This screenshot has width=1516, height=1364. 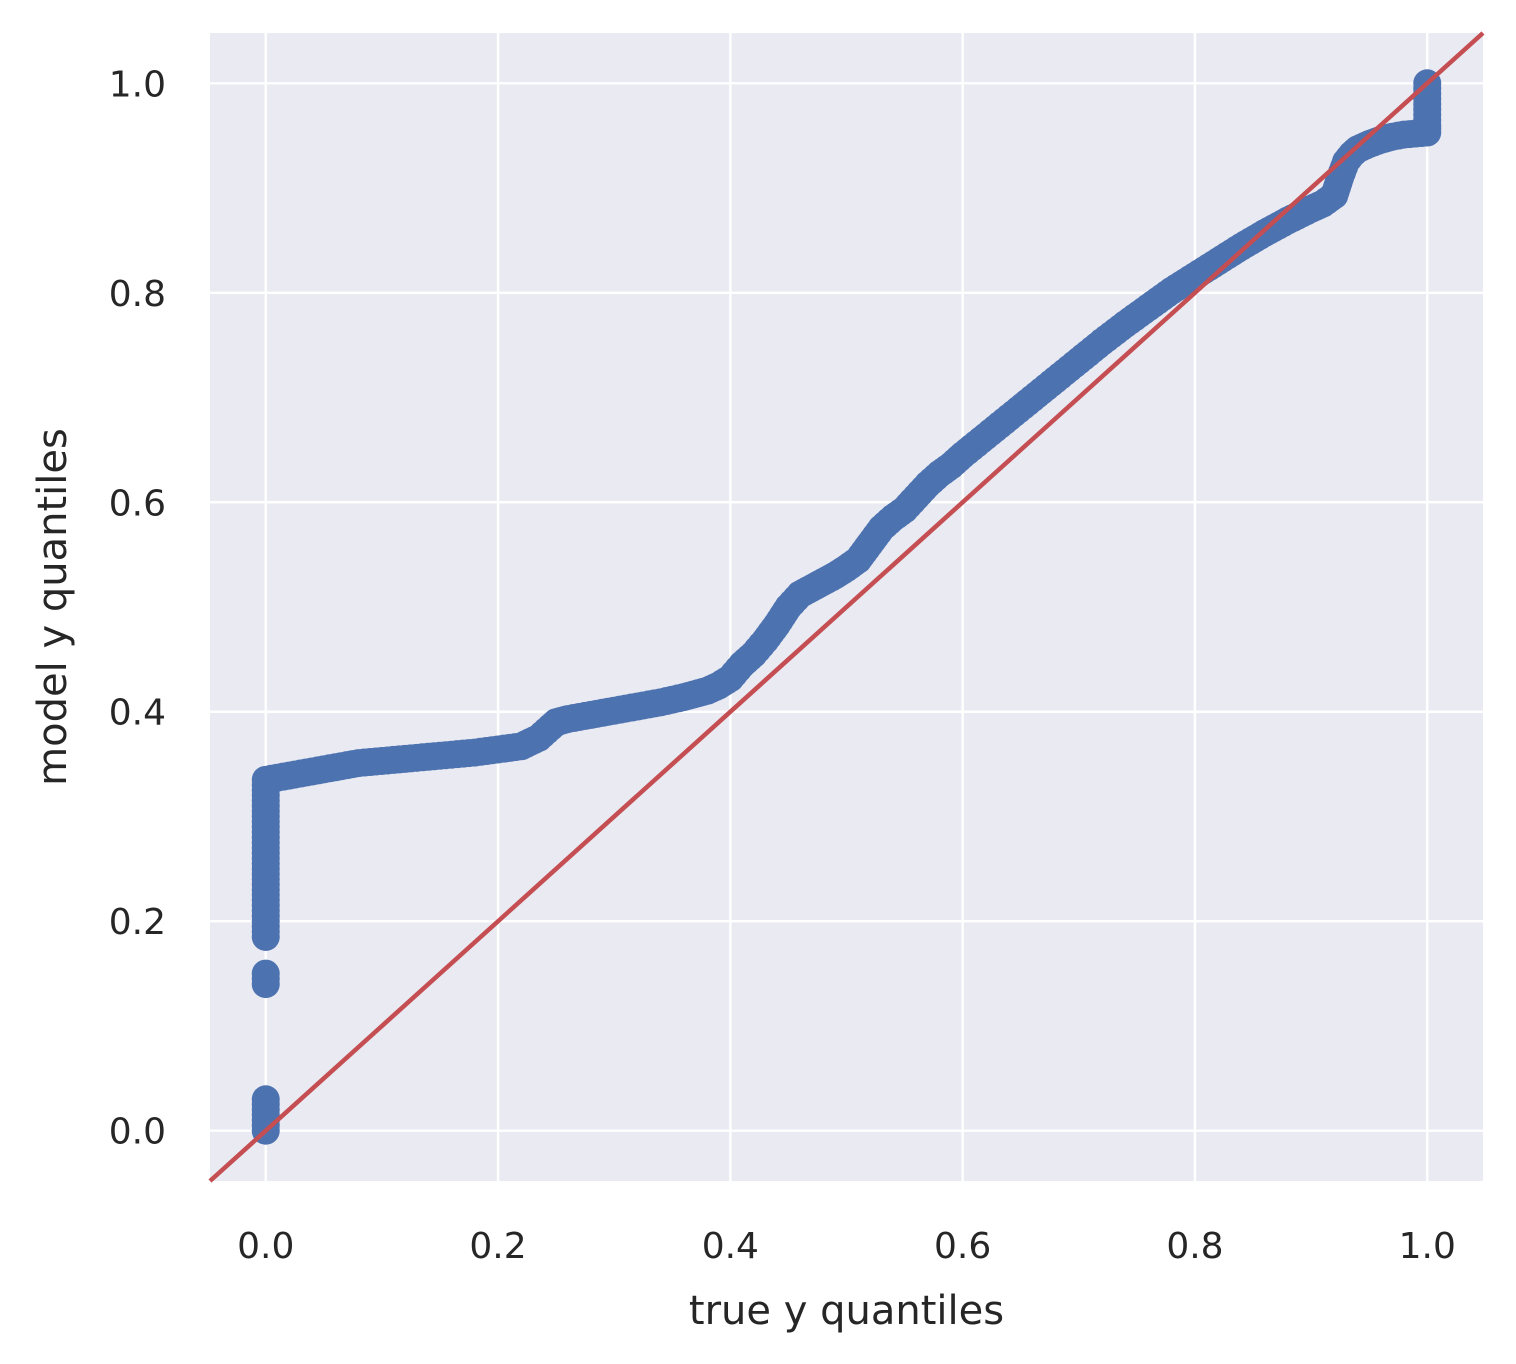 What do you see at coordinates (137, 713) in the screenshot?
I see `y-tick-label: 0.4` at bounding box center [137, 713].